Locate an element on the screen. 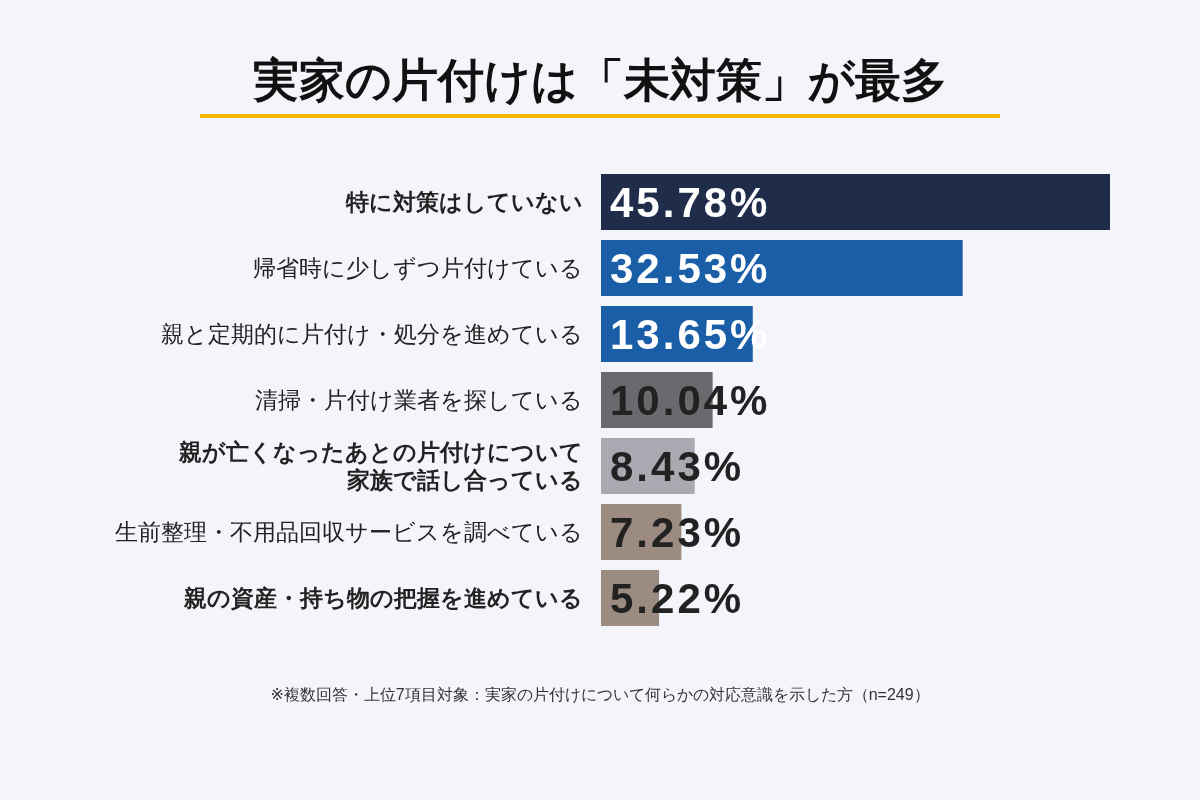 This screenshot has width=1200, height=800. data-label: 32.53% is located at coordinates (690, 268).